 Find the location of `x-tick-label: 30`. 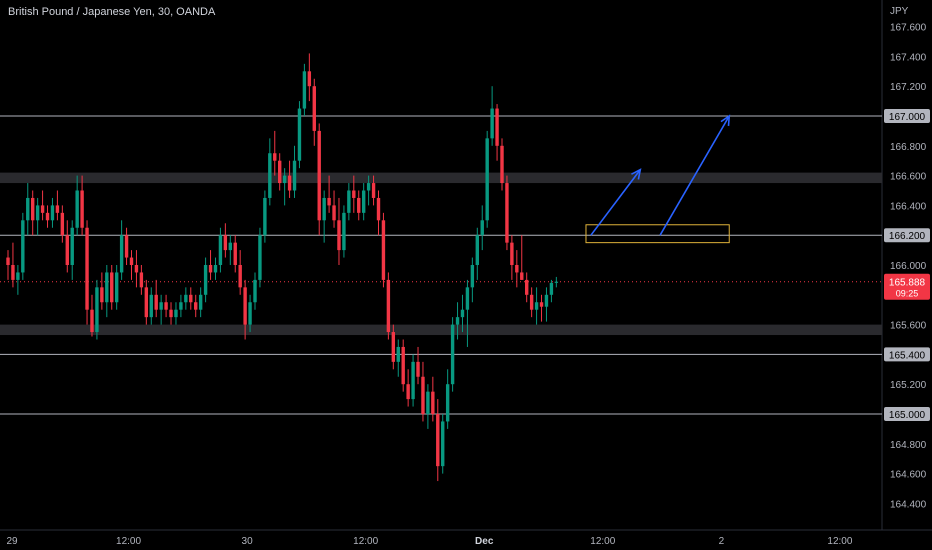

x-tick-label: 30 is located at coordinates (248, 541).